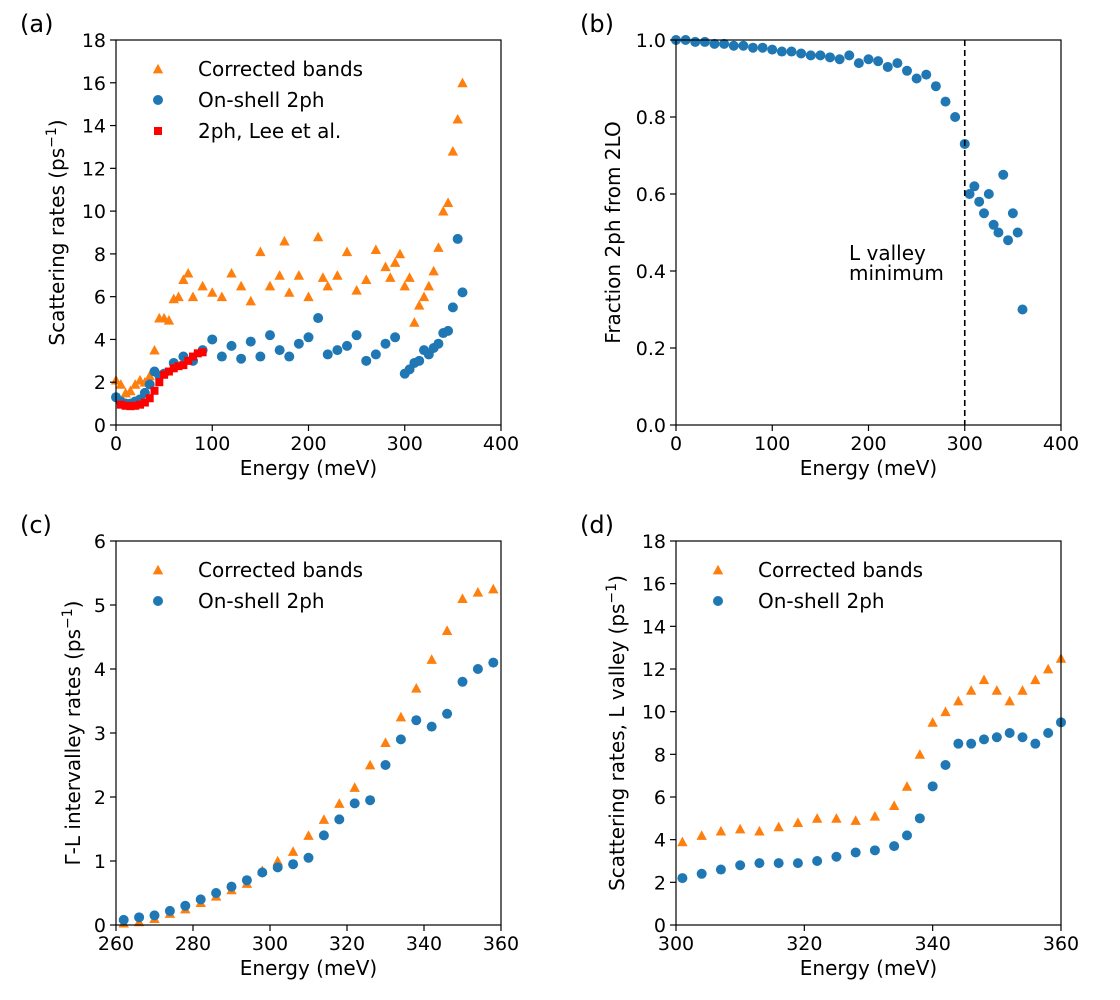 The image size is (1120, 1000). Describe the element at coordinates (72, 733) in the screenshot. I see `y-axis-label: Γ-L intervalley rates (ps−1)` at that location.